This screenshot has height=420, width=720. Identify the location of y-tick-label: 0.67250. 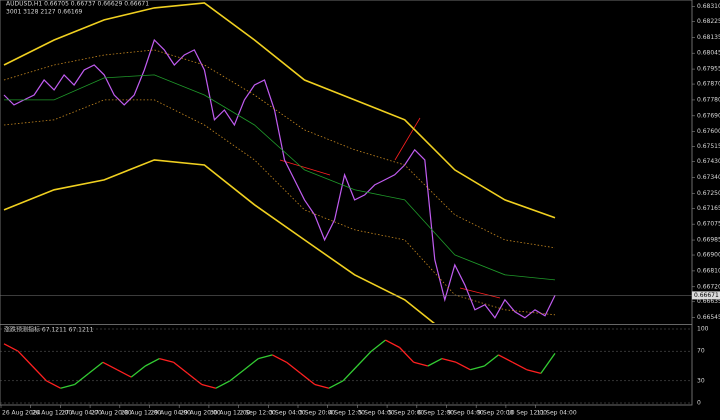
(708, 193).